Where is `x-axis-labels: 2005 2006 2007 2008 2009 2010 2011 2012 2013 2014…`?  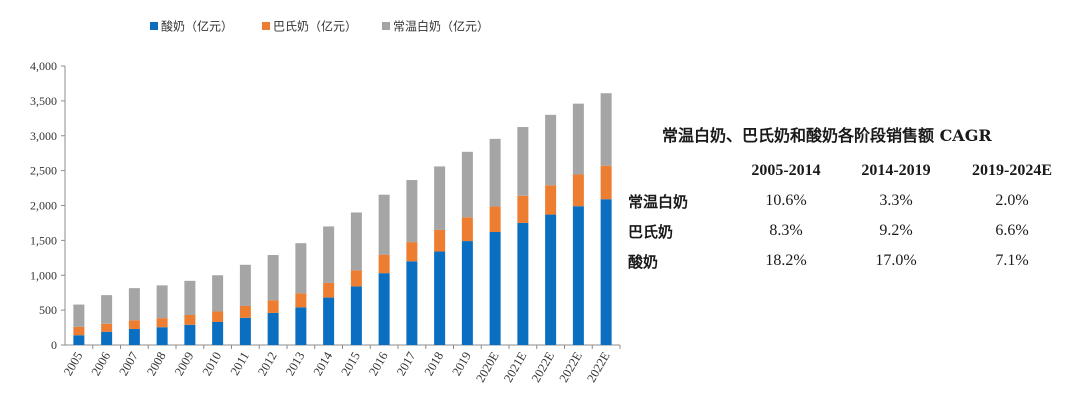
x-axis-labels: 2005 2006 2007 2008 2009 2010 2011 2012 2013 2014… is located at coordinates (337, 367).